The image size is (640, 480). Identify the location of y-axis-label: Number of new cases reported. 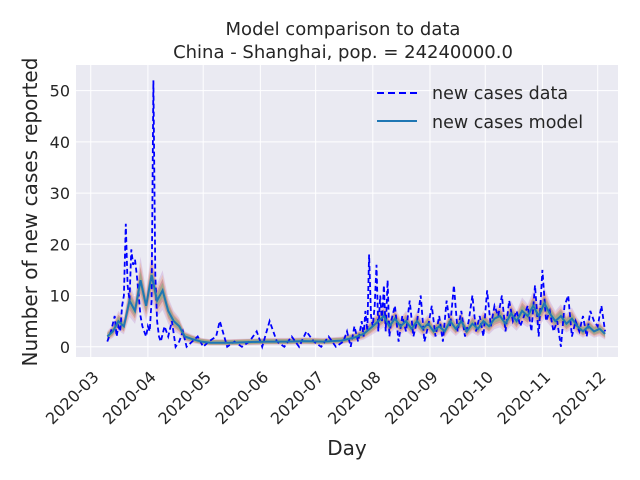
(30, 212).